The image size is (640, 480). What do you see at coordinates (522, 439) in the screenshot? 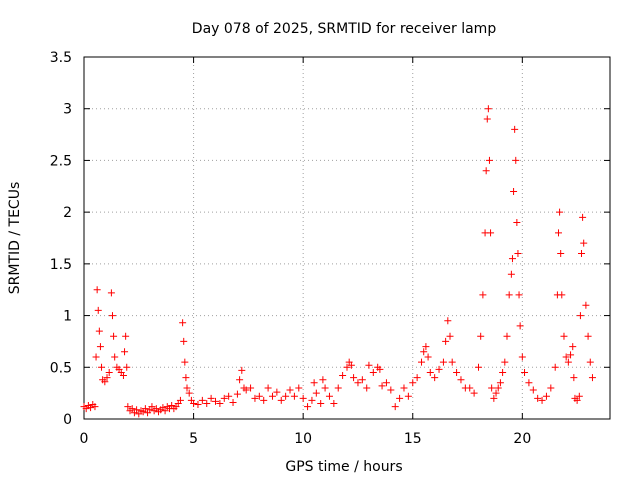
I see `x-tick-label: 20` at bounding box center [522, 439].